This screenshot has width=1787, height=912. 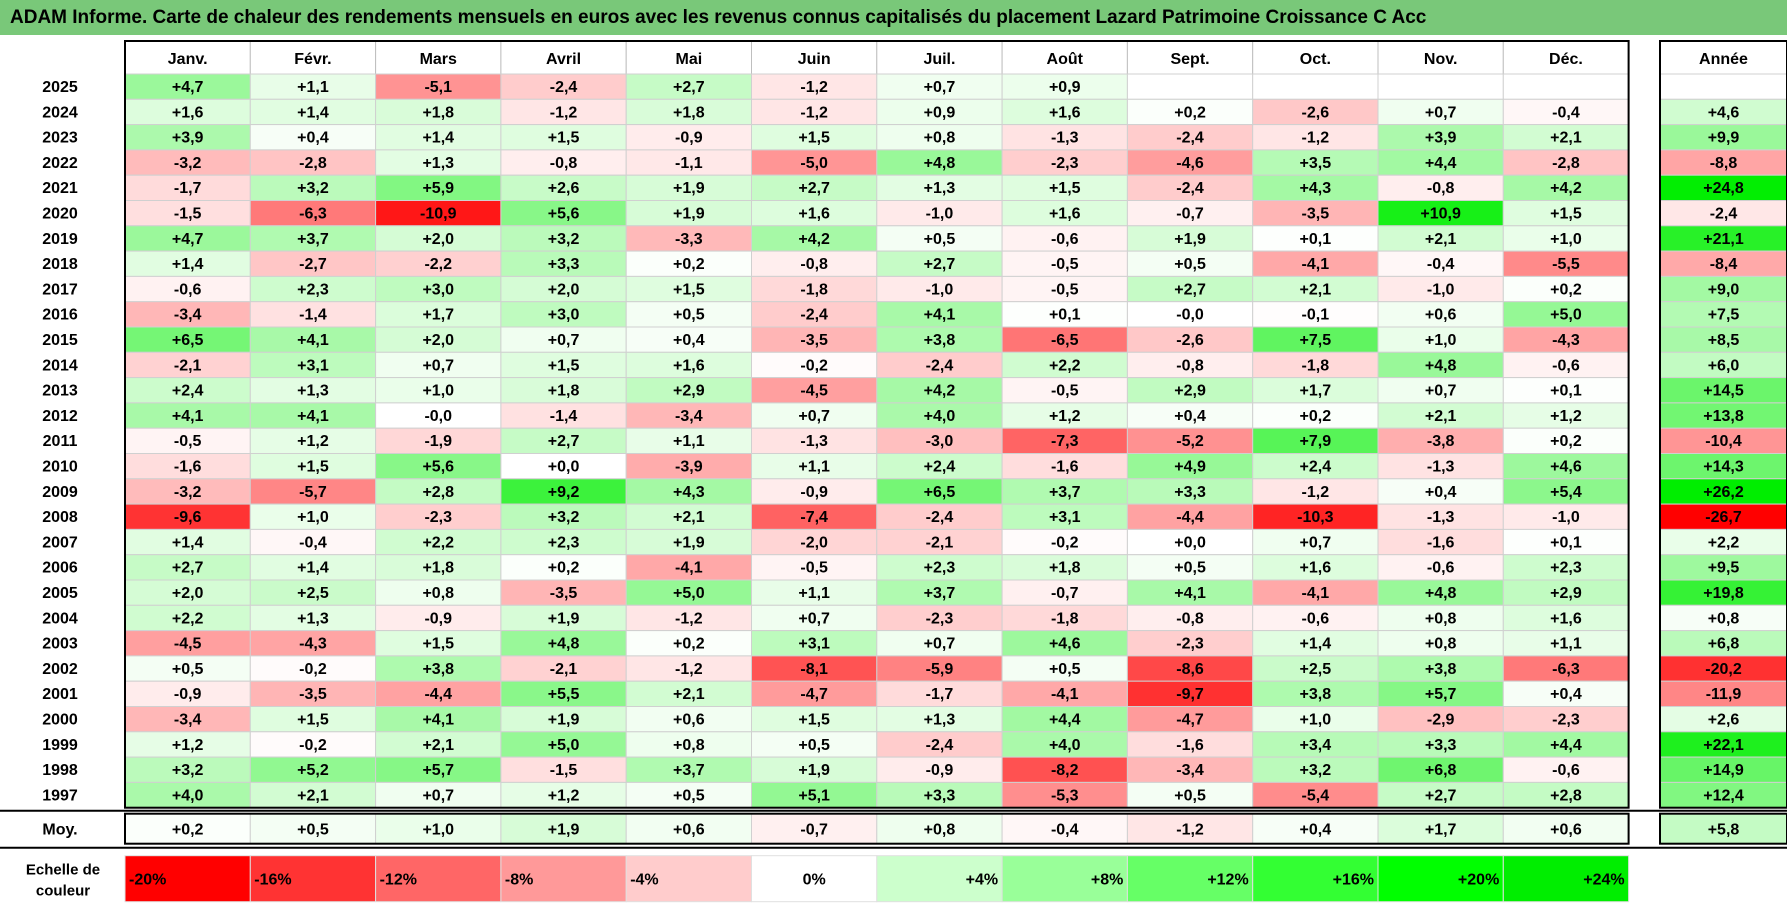 I want to click on heatmap-cell-value: -4,6, so click(x=1190, y=163).